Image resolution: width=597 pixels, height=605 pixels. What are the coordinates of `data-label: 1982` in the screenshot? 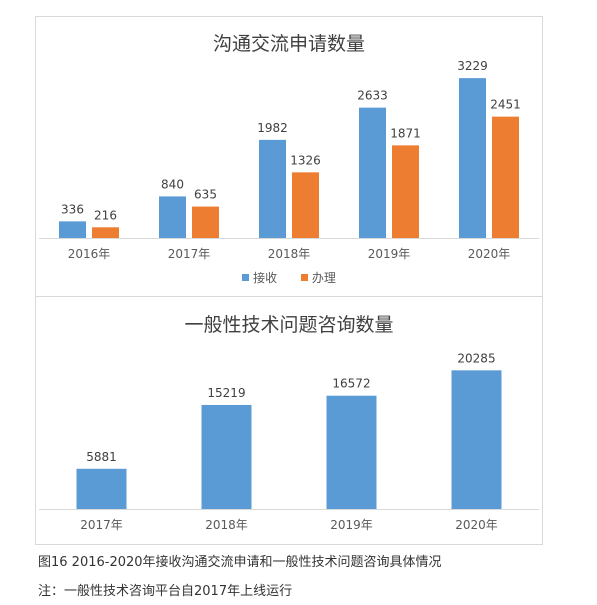 It's located at (272, 128).